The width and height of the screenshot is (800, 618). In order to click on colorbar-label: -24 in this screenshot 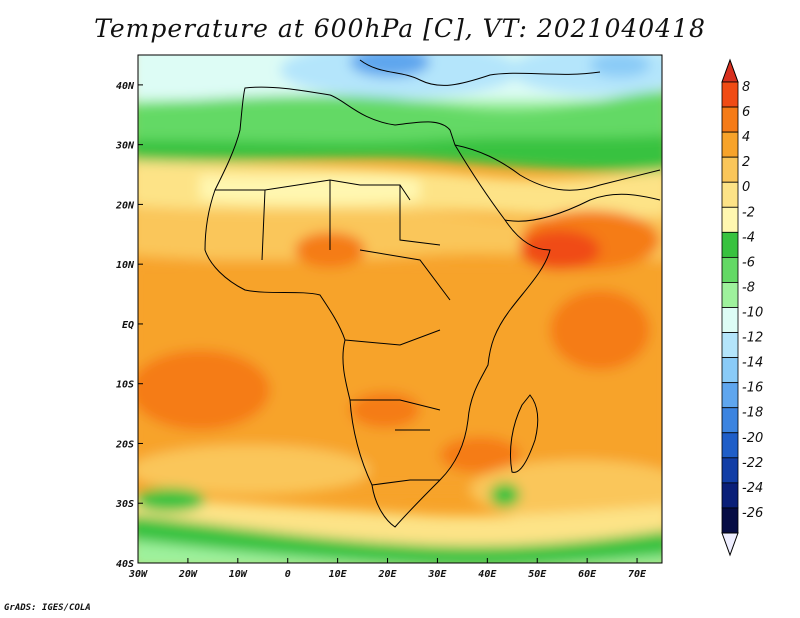, I will do `click(752, 488)`.